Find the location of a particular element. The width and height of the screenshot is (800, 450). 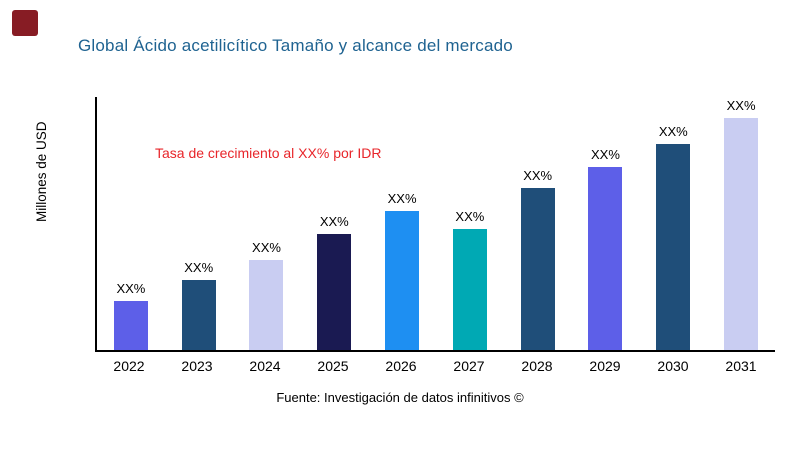

x-tick-2024: 2024 is located at coordinates (265, 366).